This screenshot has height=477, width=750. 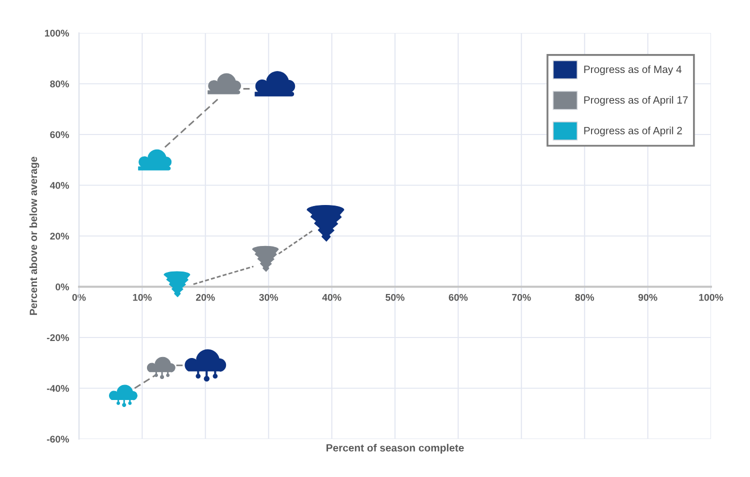 I want to click on x-tick-label: 20%, so click(x=205, y=297).